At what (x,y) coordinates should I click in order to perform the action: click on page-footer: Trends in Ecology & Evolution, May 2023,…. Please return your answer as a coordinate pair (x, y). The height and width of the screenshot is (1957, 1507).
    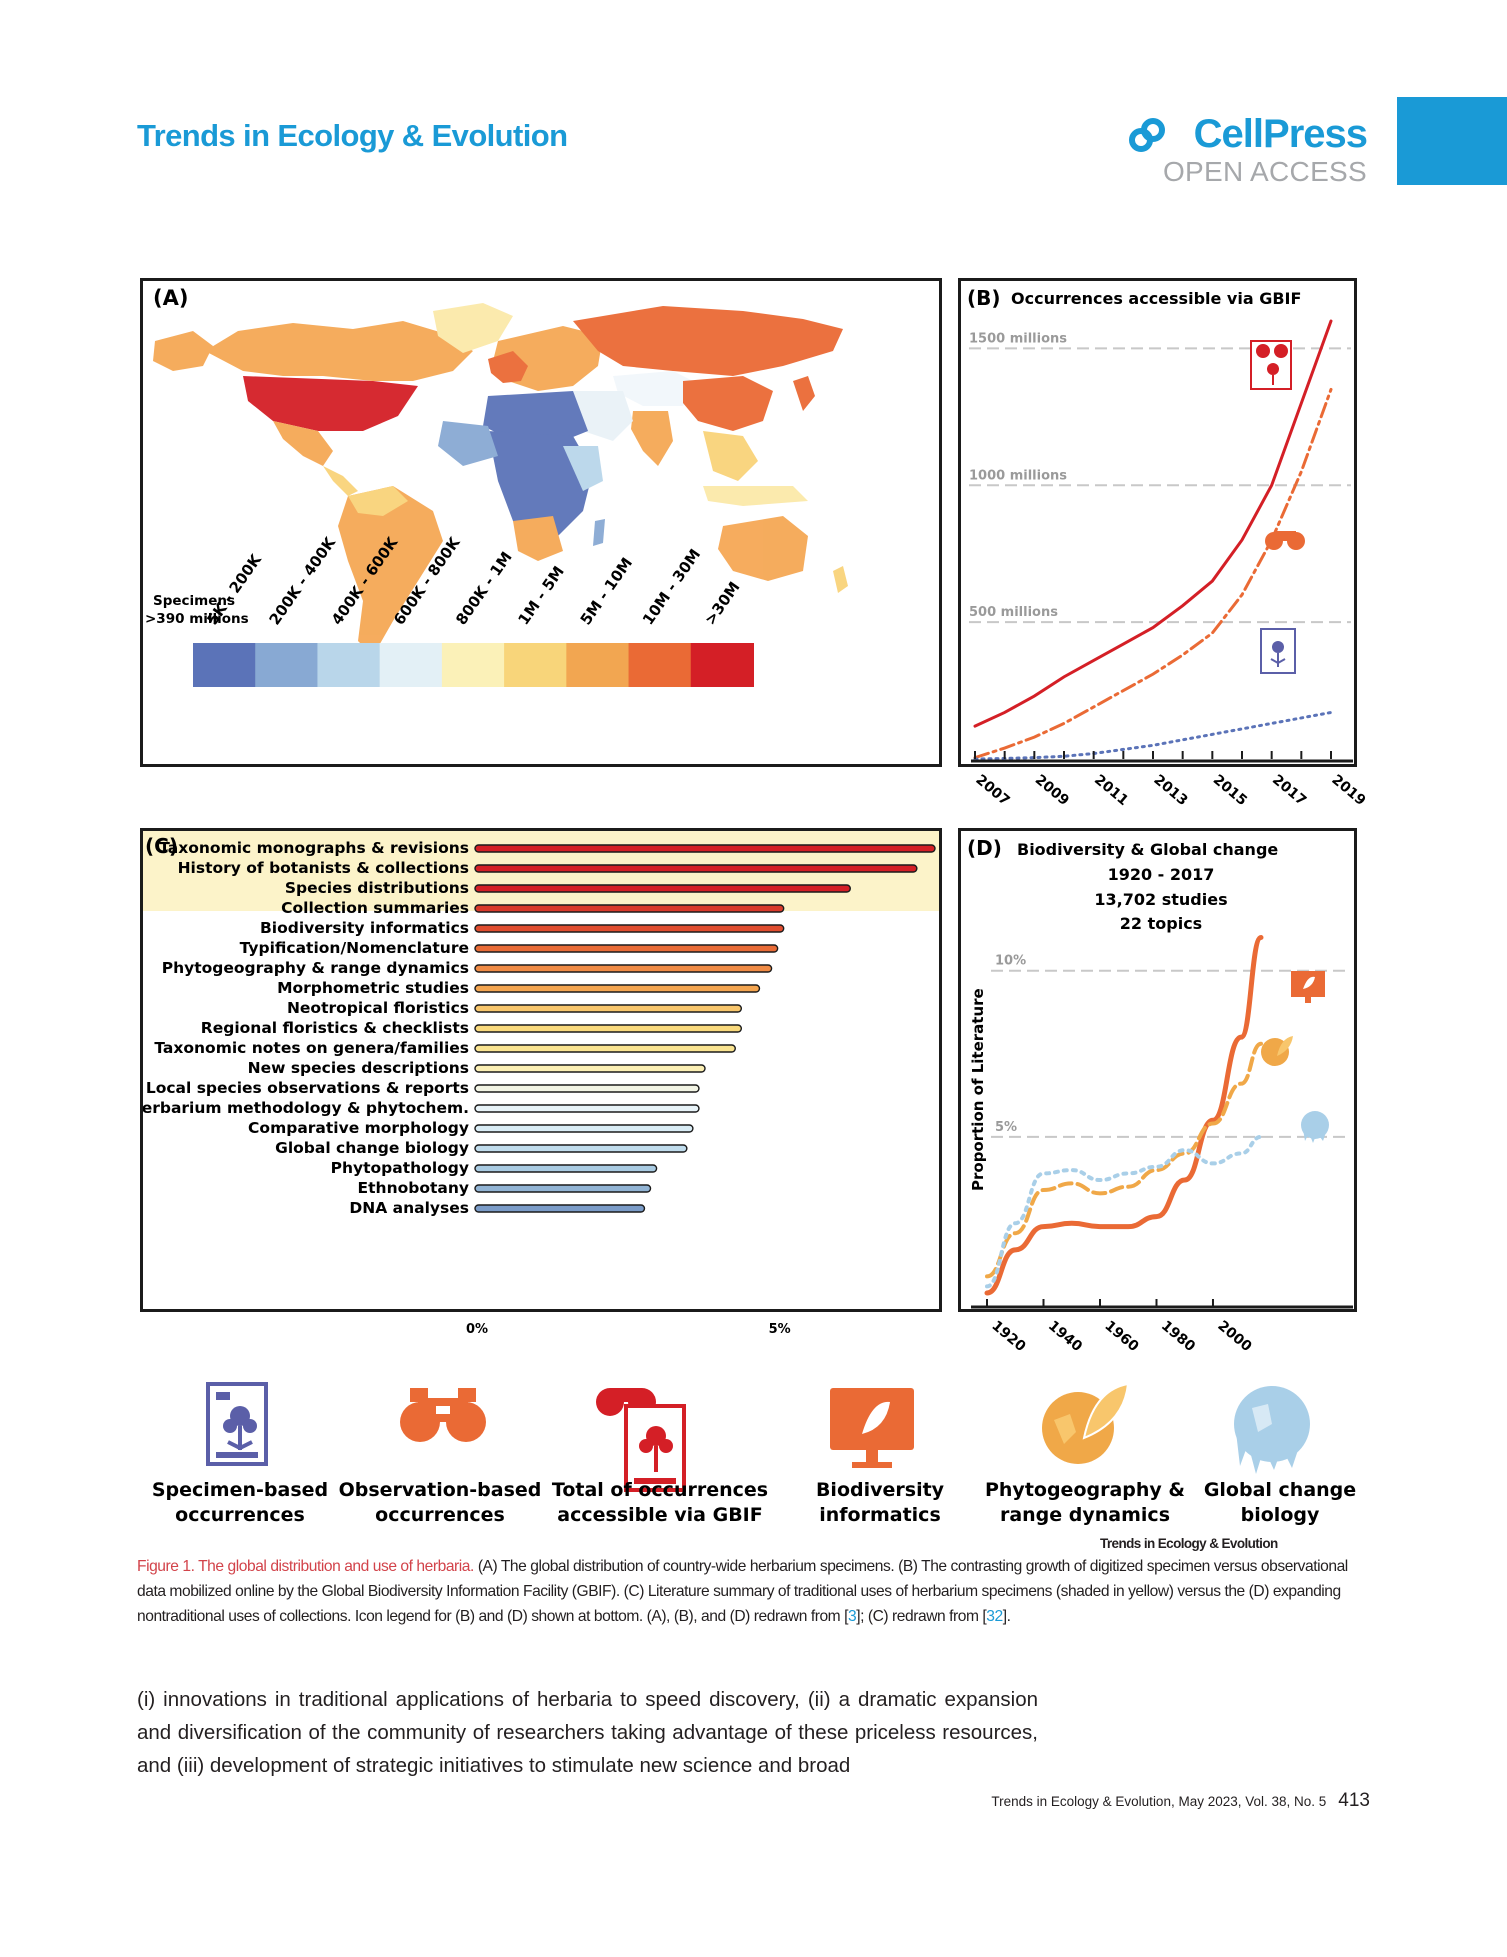
    Looking at the image, I should click on (1180, 1801).